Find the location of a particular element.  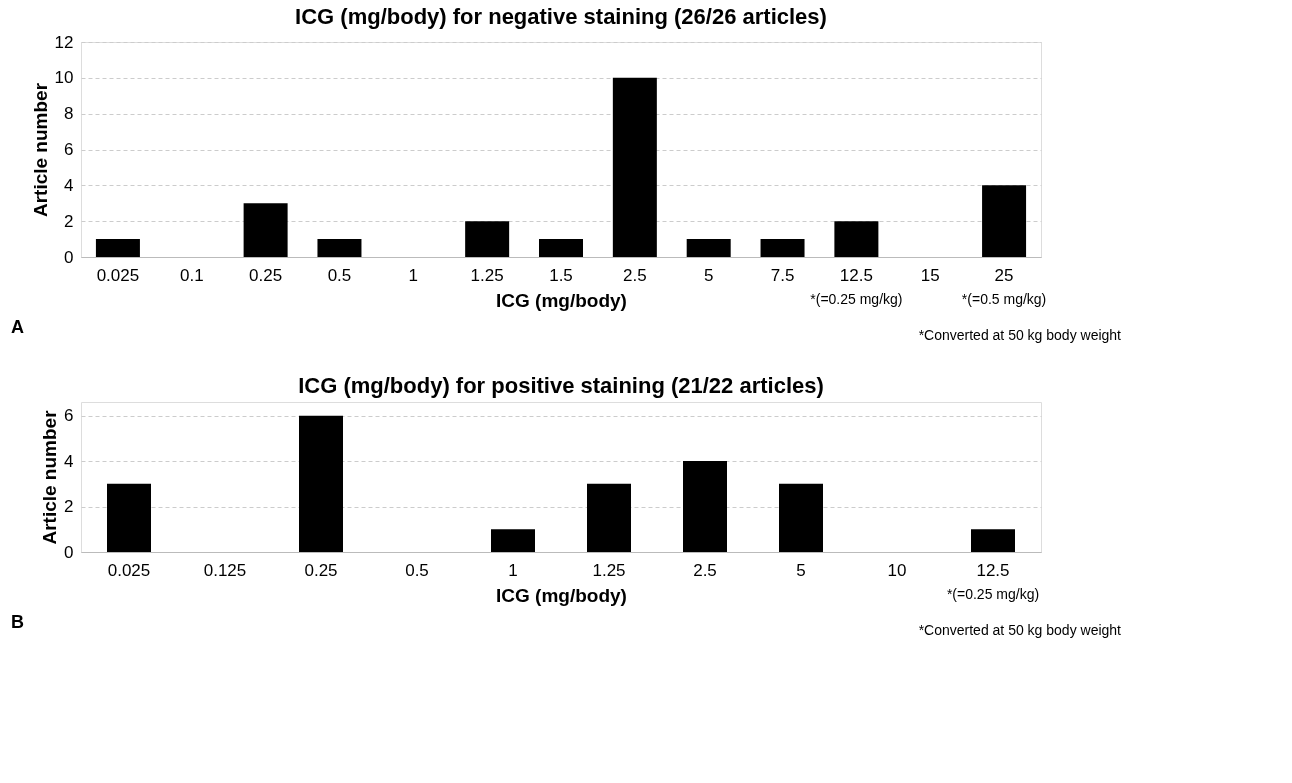

text: B is located at coordinates (17, 622).